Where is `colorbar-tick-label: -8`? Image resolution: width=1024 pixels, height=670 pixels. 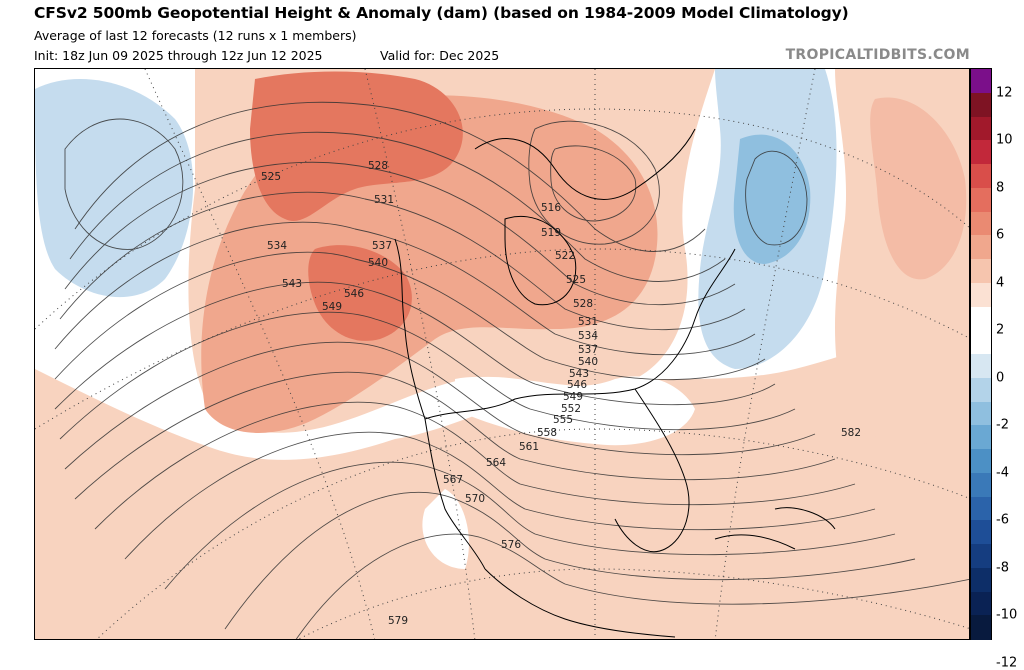 colorbar-tick-label: -8 is located at coordinates (1002, 568).